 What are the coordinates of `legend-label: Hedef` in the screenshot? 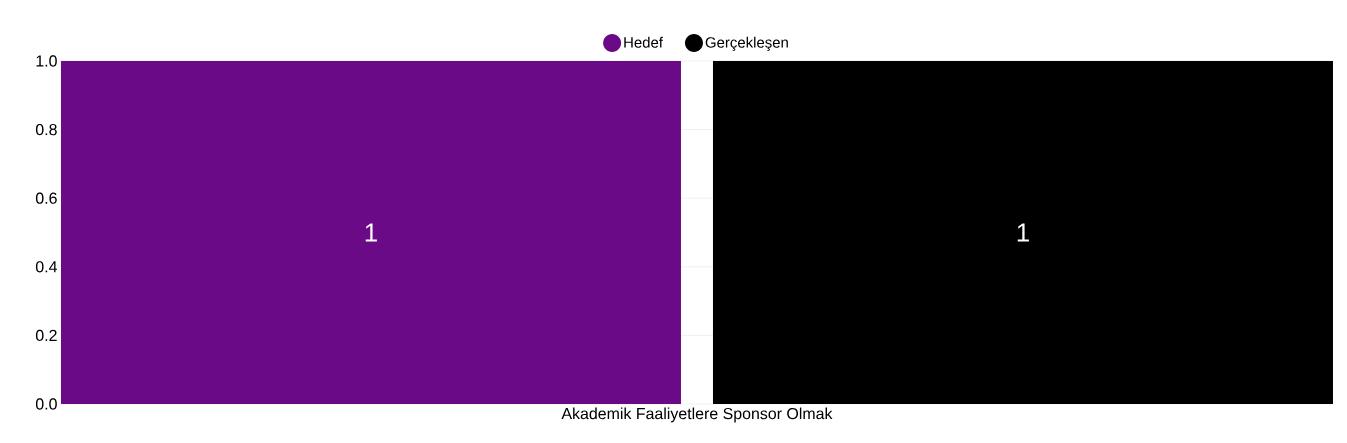 It's located at (643, 42).